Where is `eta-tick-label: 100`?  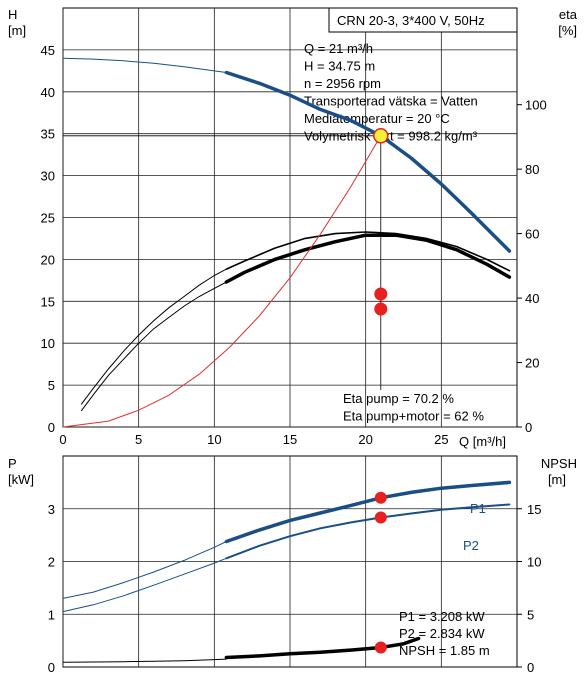 eta-tick-label: 100 is located at coordinates (536, 105).